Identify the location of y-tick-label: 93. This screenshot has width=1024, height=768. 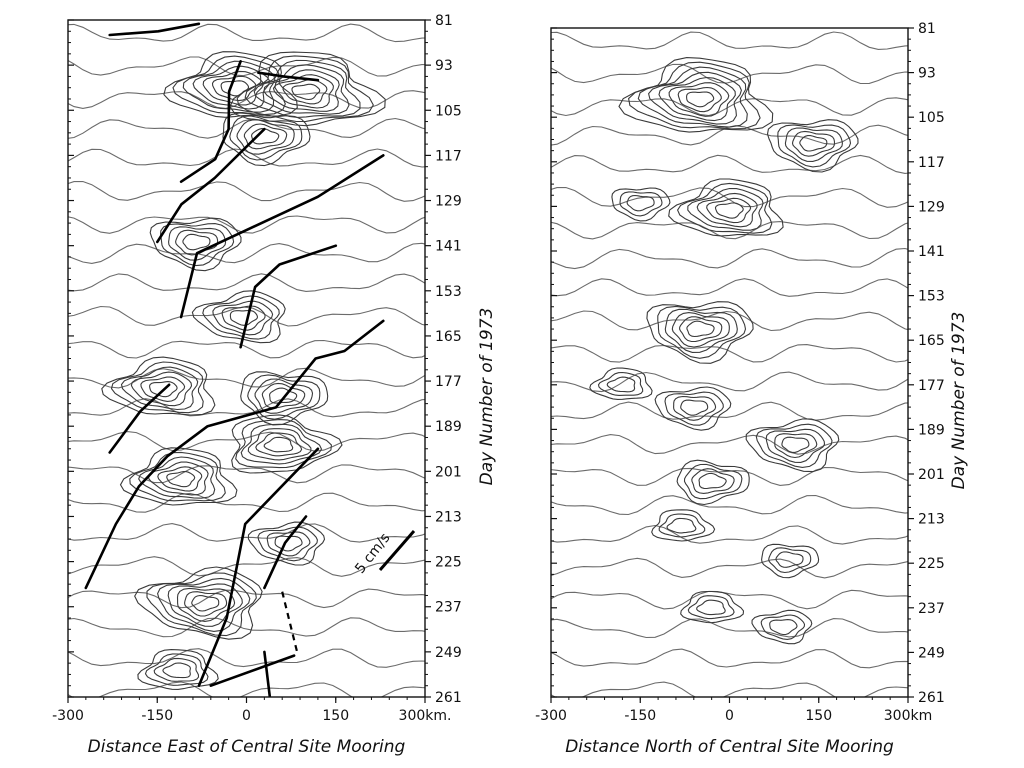
(444, 66).